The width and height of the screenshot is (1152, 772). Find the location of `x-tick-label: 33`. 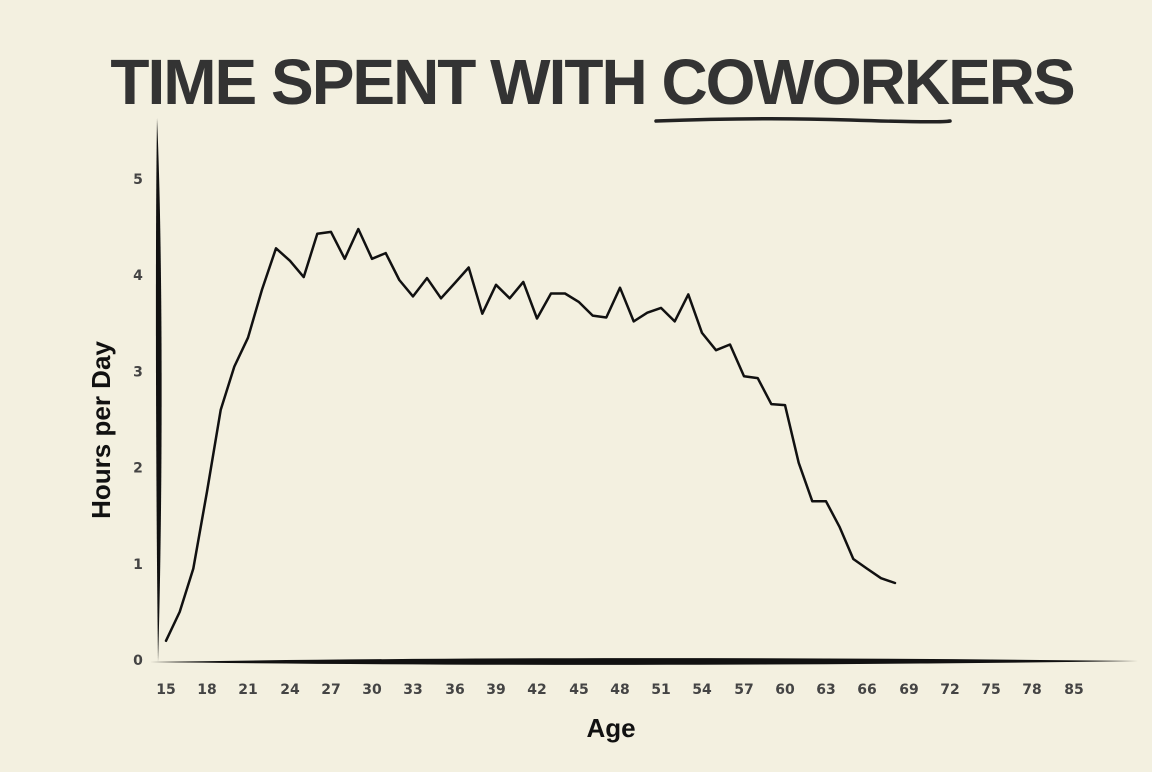

x-tick-label: 33 is located at coordinates (412, 690).